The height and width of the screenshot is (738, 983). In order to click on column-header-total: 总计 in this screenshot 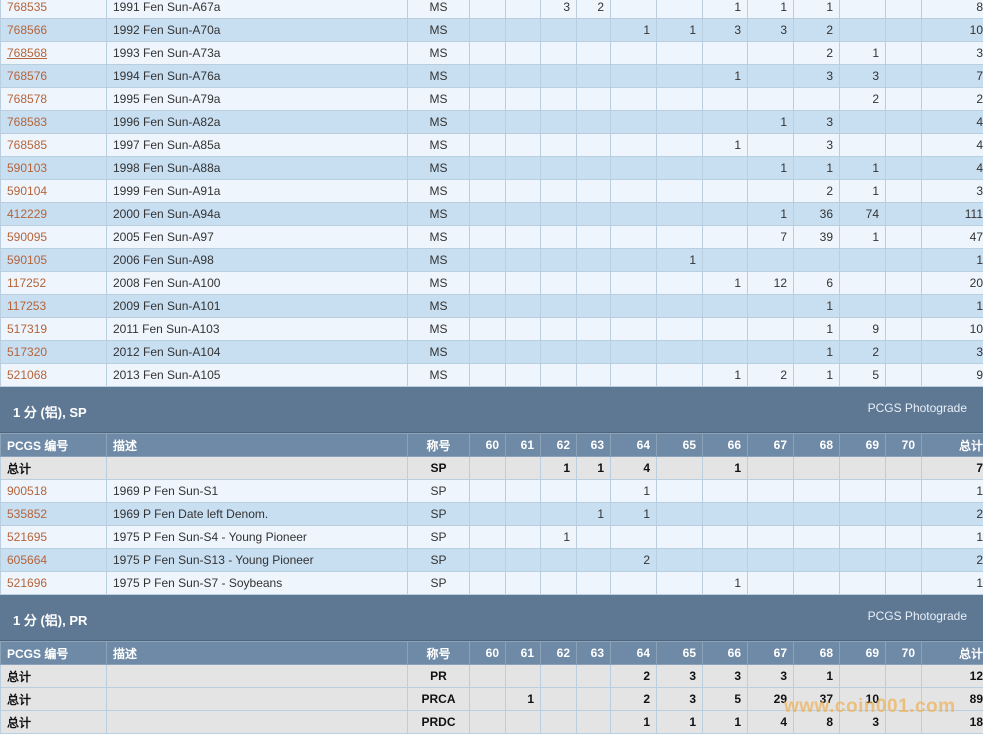, I will do `click(952, 653)`.